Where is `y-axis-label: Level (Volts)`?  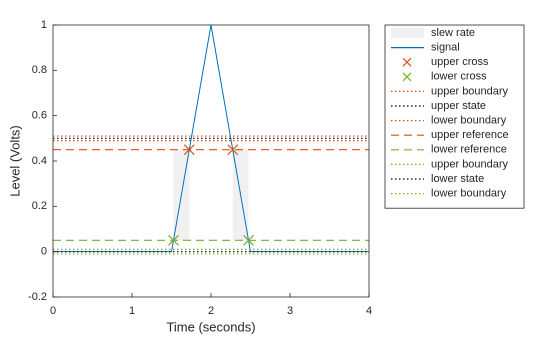
y-axis-label: Level (Volts) is located at coordinates (14, 161).